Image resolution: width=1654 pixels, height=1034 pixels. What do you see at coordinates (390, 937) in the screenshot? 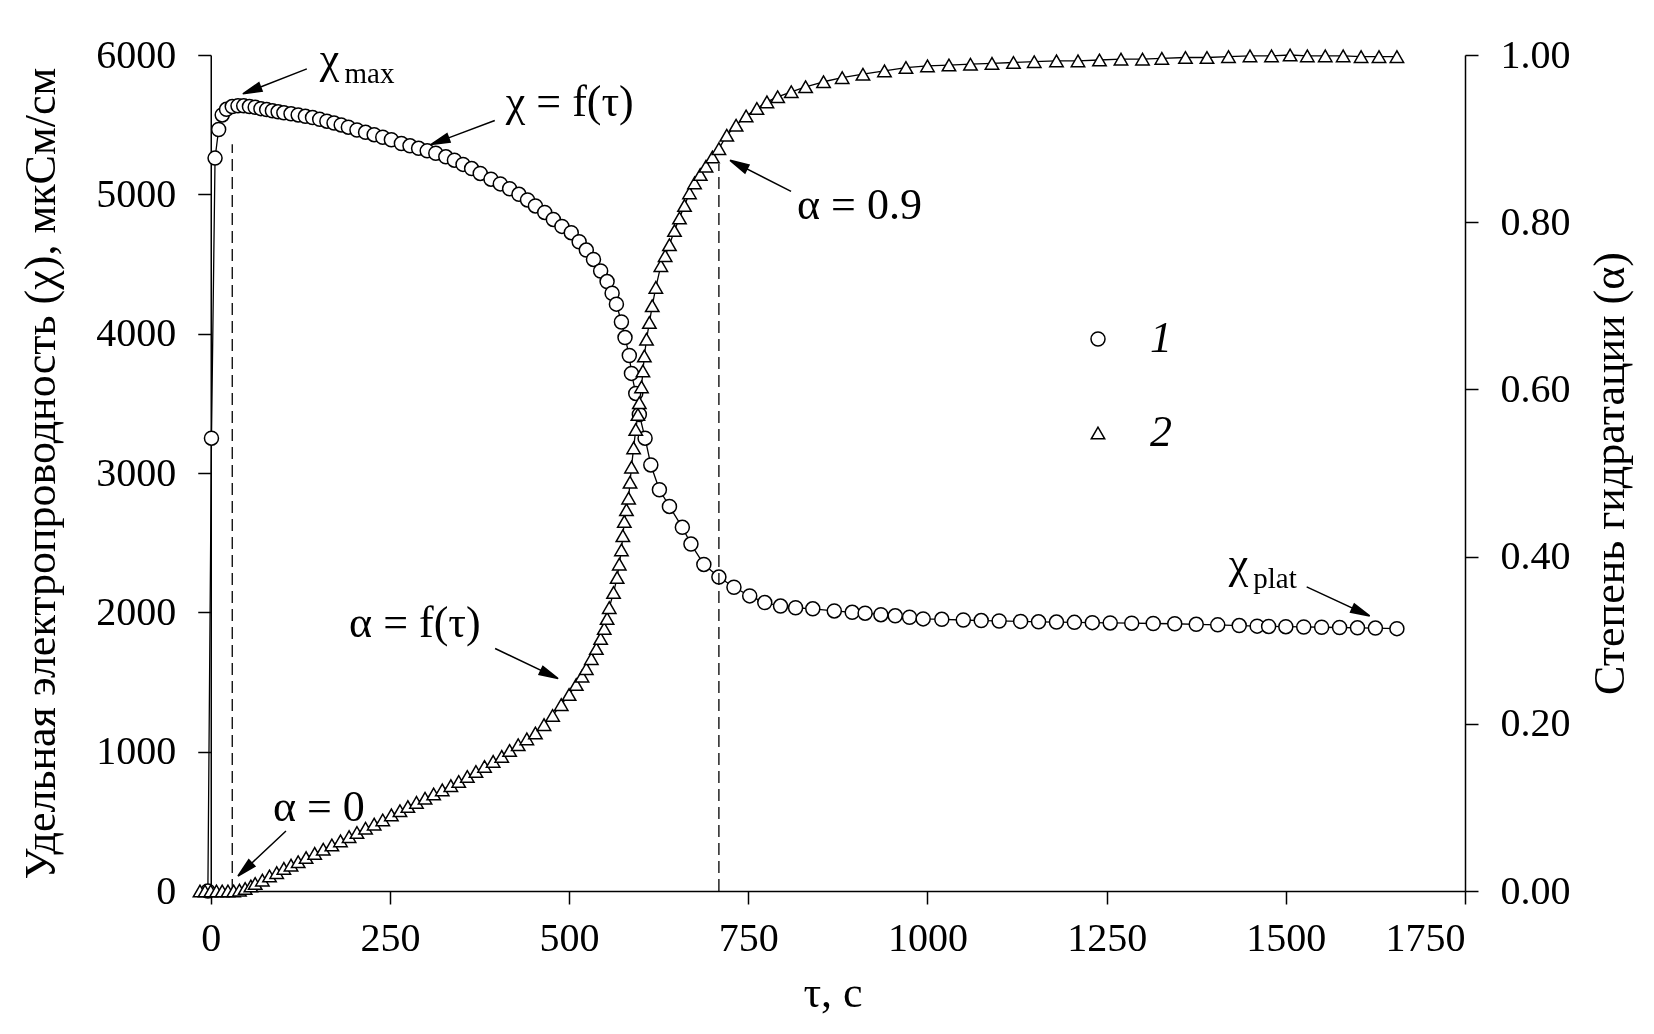
I see `x-tick-label: 250` at bounding box center [390, 937].